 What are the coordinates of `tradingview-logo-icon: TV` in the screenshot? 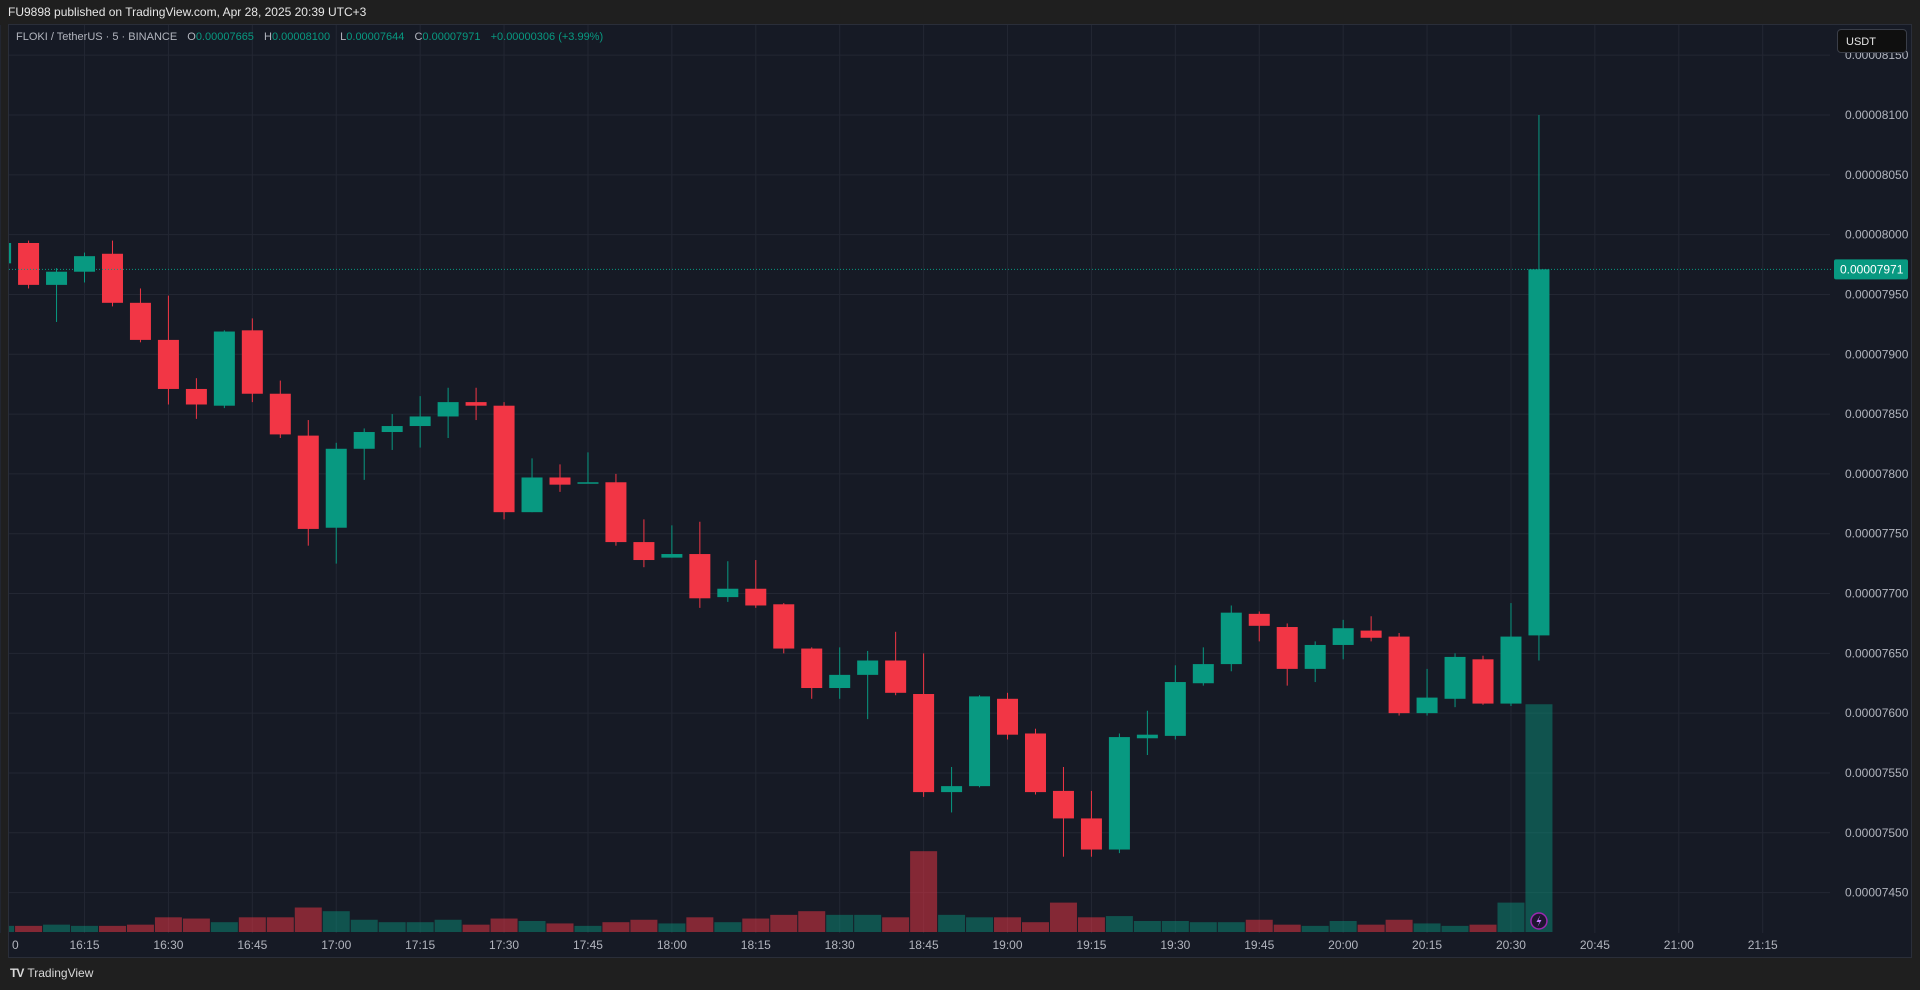 It's located at (17, 973).